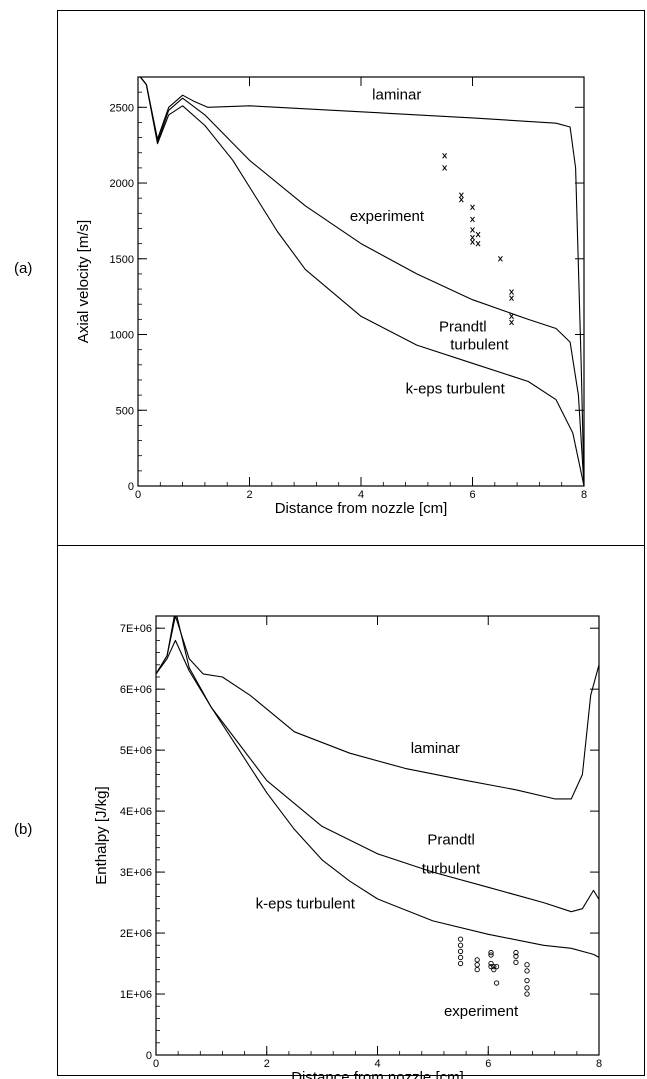 The width and height of the screenshot is (647, 1079). I want to click on y-tick-label: 2E+06, so click(136, 934).